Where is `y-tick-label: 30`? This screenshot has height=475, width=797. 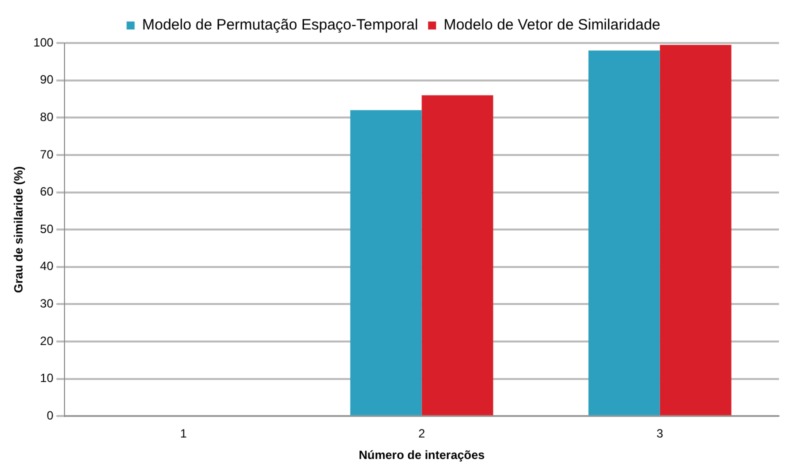 y-tick-label: 30 is located at coordinates (47, 303).